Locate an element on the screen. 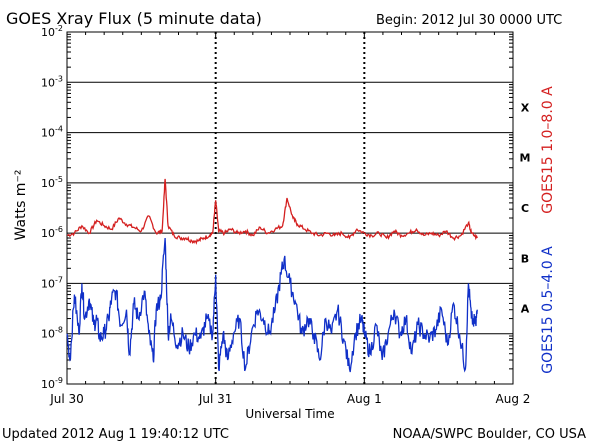 The width and height of the screenshot is (590, 443). credit-text: NOAA/SWPC Boulder, CO USA is located at coordinates (489, 434).